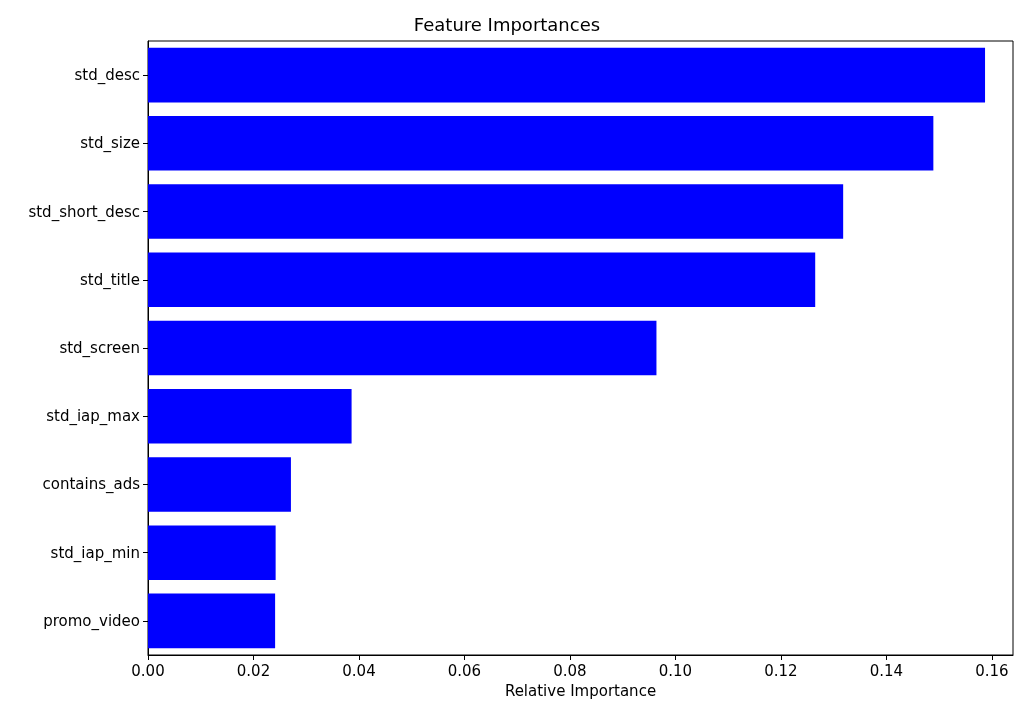 Image resolution: width=1014 pixels, height=706 pixels. I want to click on y-tick-label: std_short_desc, so click(84, 212).